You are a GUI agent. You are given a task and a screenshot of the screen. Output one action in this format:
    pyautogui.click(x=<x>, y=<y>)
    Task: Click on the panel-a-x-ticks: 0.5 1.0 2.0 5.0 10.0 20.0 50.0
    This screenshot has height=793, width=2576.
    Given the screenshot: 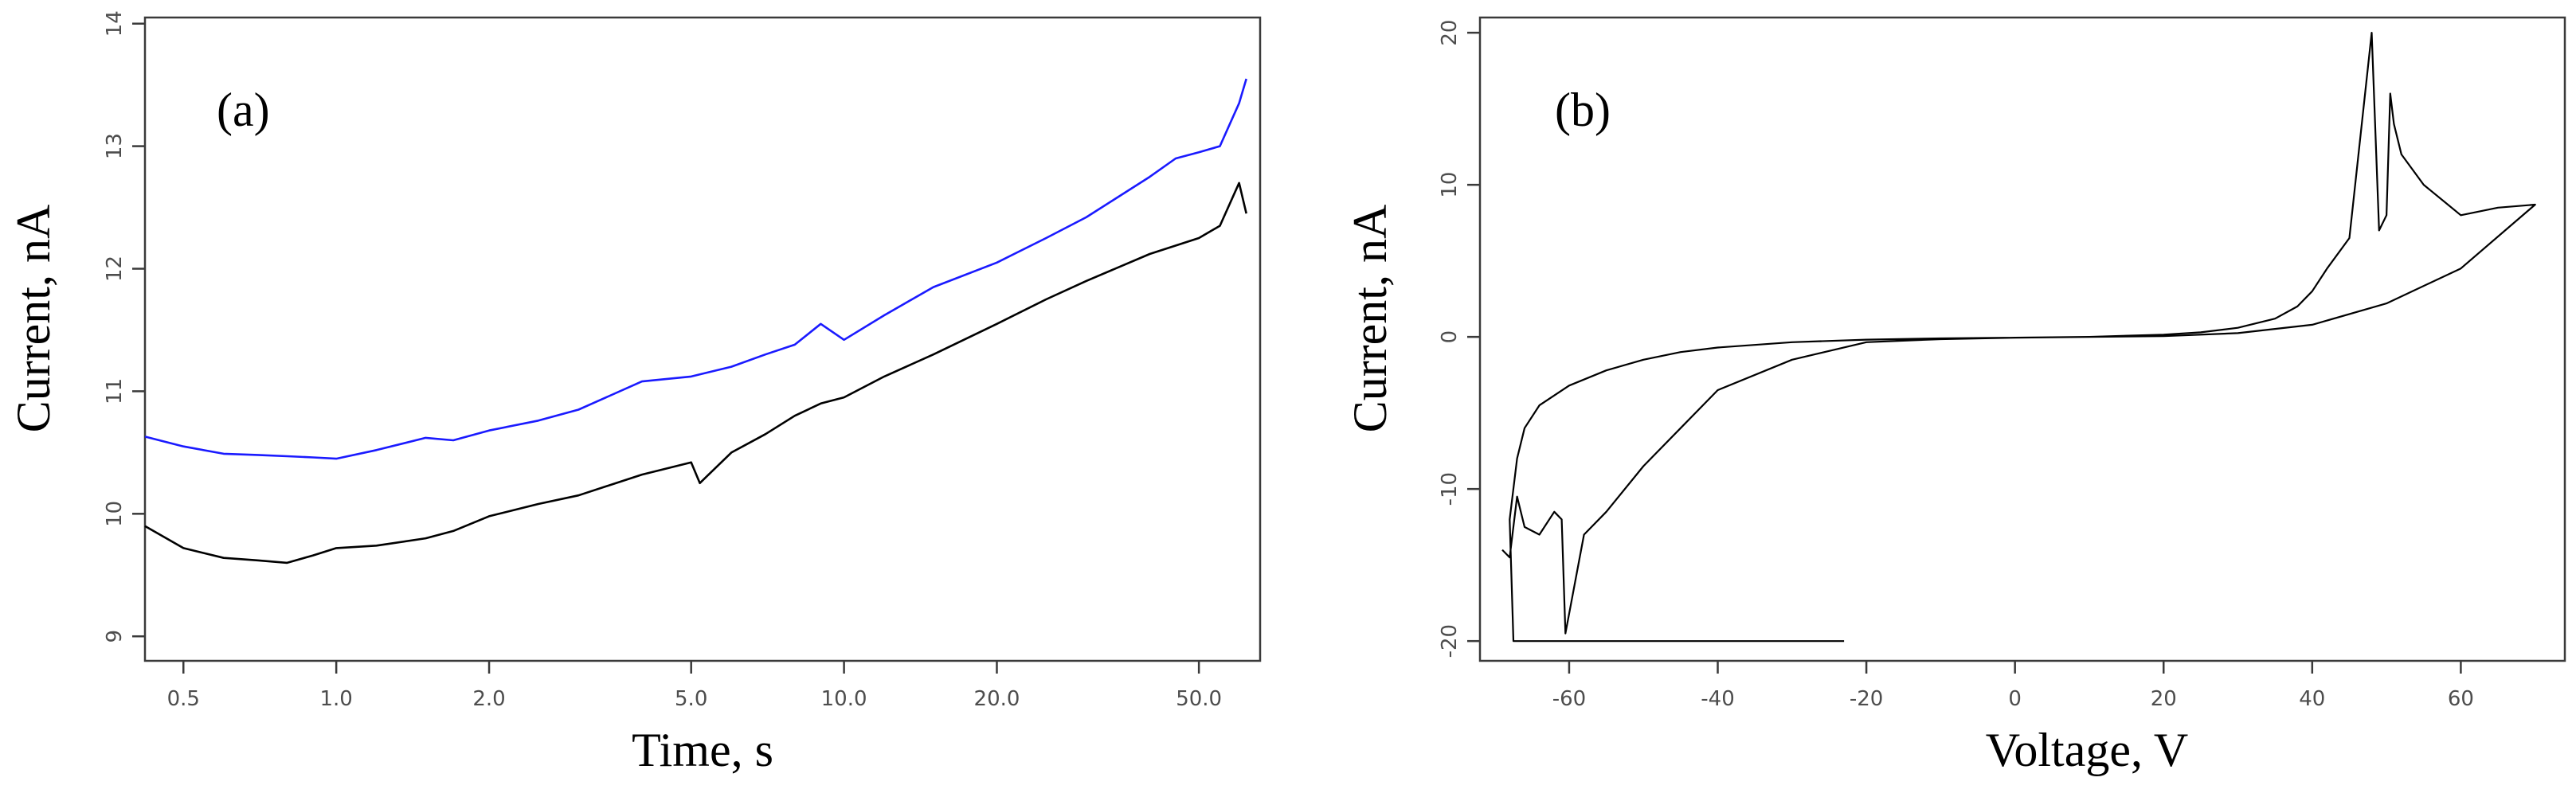 What is the action you would take?
    pyautogui.click(x=694, y=686)
    